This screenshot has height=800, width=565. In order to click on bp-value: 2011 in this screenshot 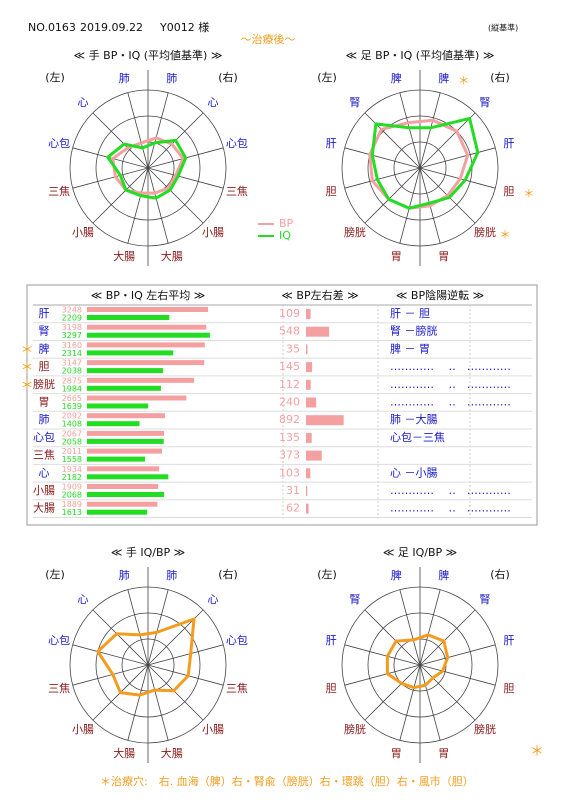, I will do `click(72, 451)`.